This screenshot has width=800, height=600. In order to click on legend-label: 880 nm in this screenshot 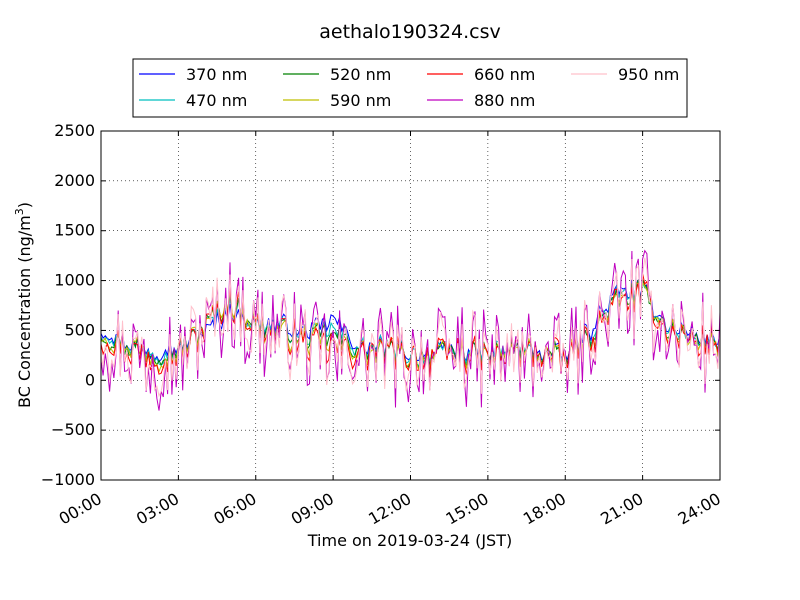, I will do `click(504, 100)`.